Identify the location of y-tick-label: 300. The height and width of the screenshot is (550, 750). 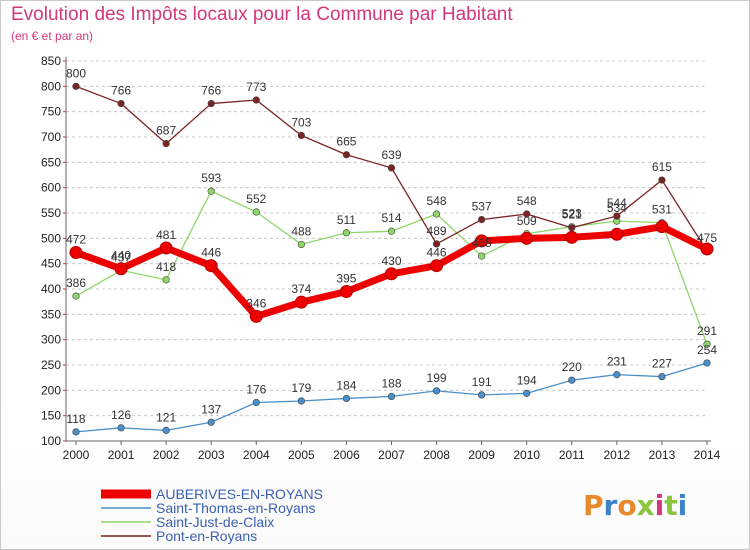
(51, 340).